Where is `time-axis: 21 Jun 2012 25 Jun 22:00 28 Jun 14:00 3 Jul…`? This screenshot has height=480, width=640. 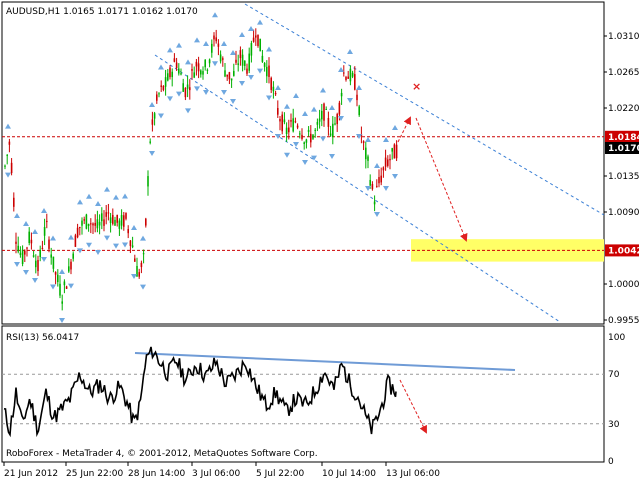 time-axis: 21 Jun 2012 25 Jun 22:00 28 Jun 14:00 3 Jul… is located at coordinates (221, 470).